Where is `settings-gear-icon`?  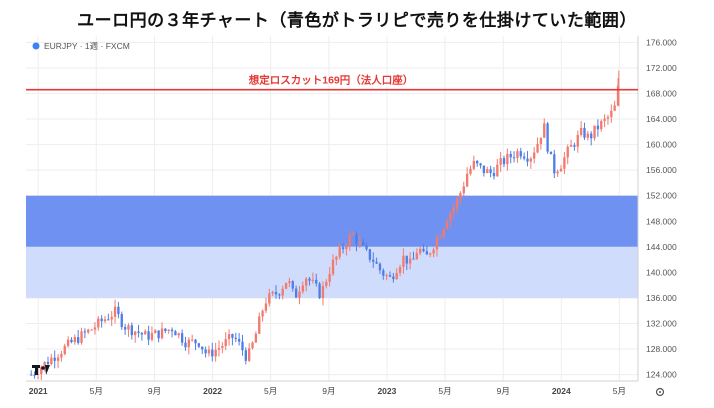
settings-gear-icon is located at coordinates (660, 392).